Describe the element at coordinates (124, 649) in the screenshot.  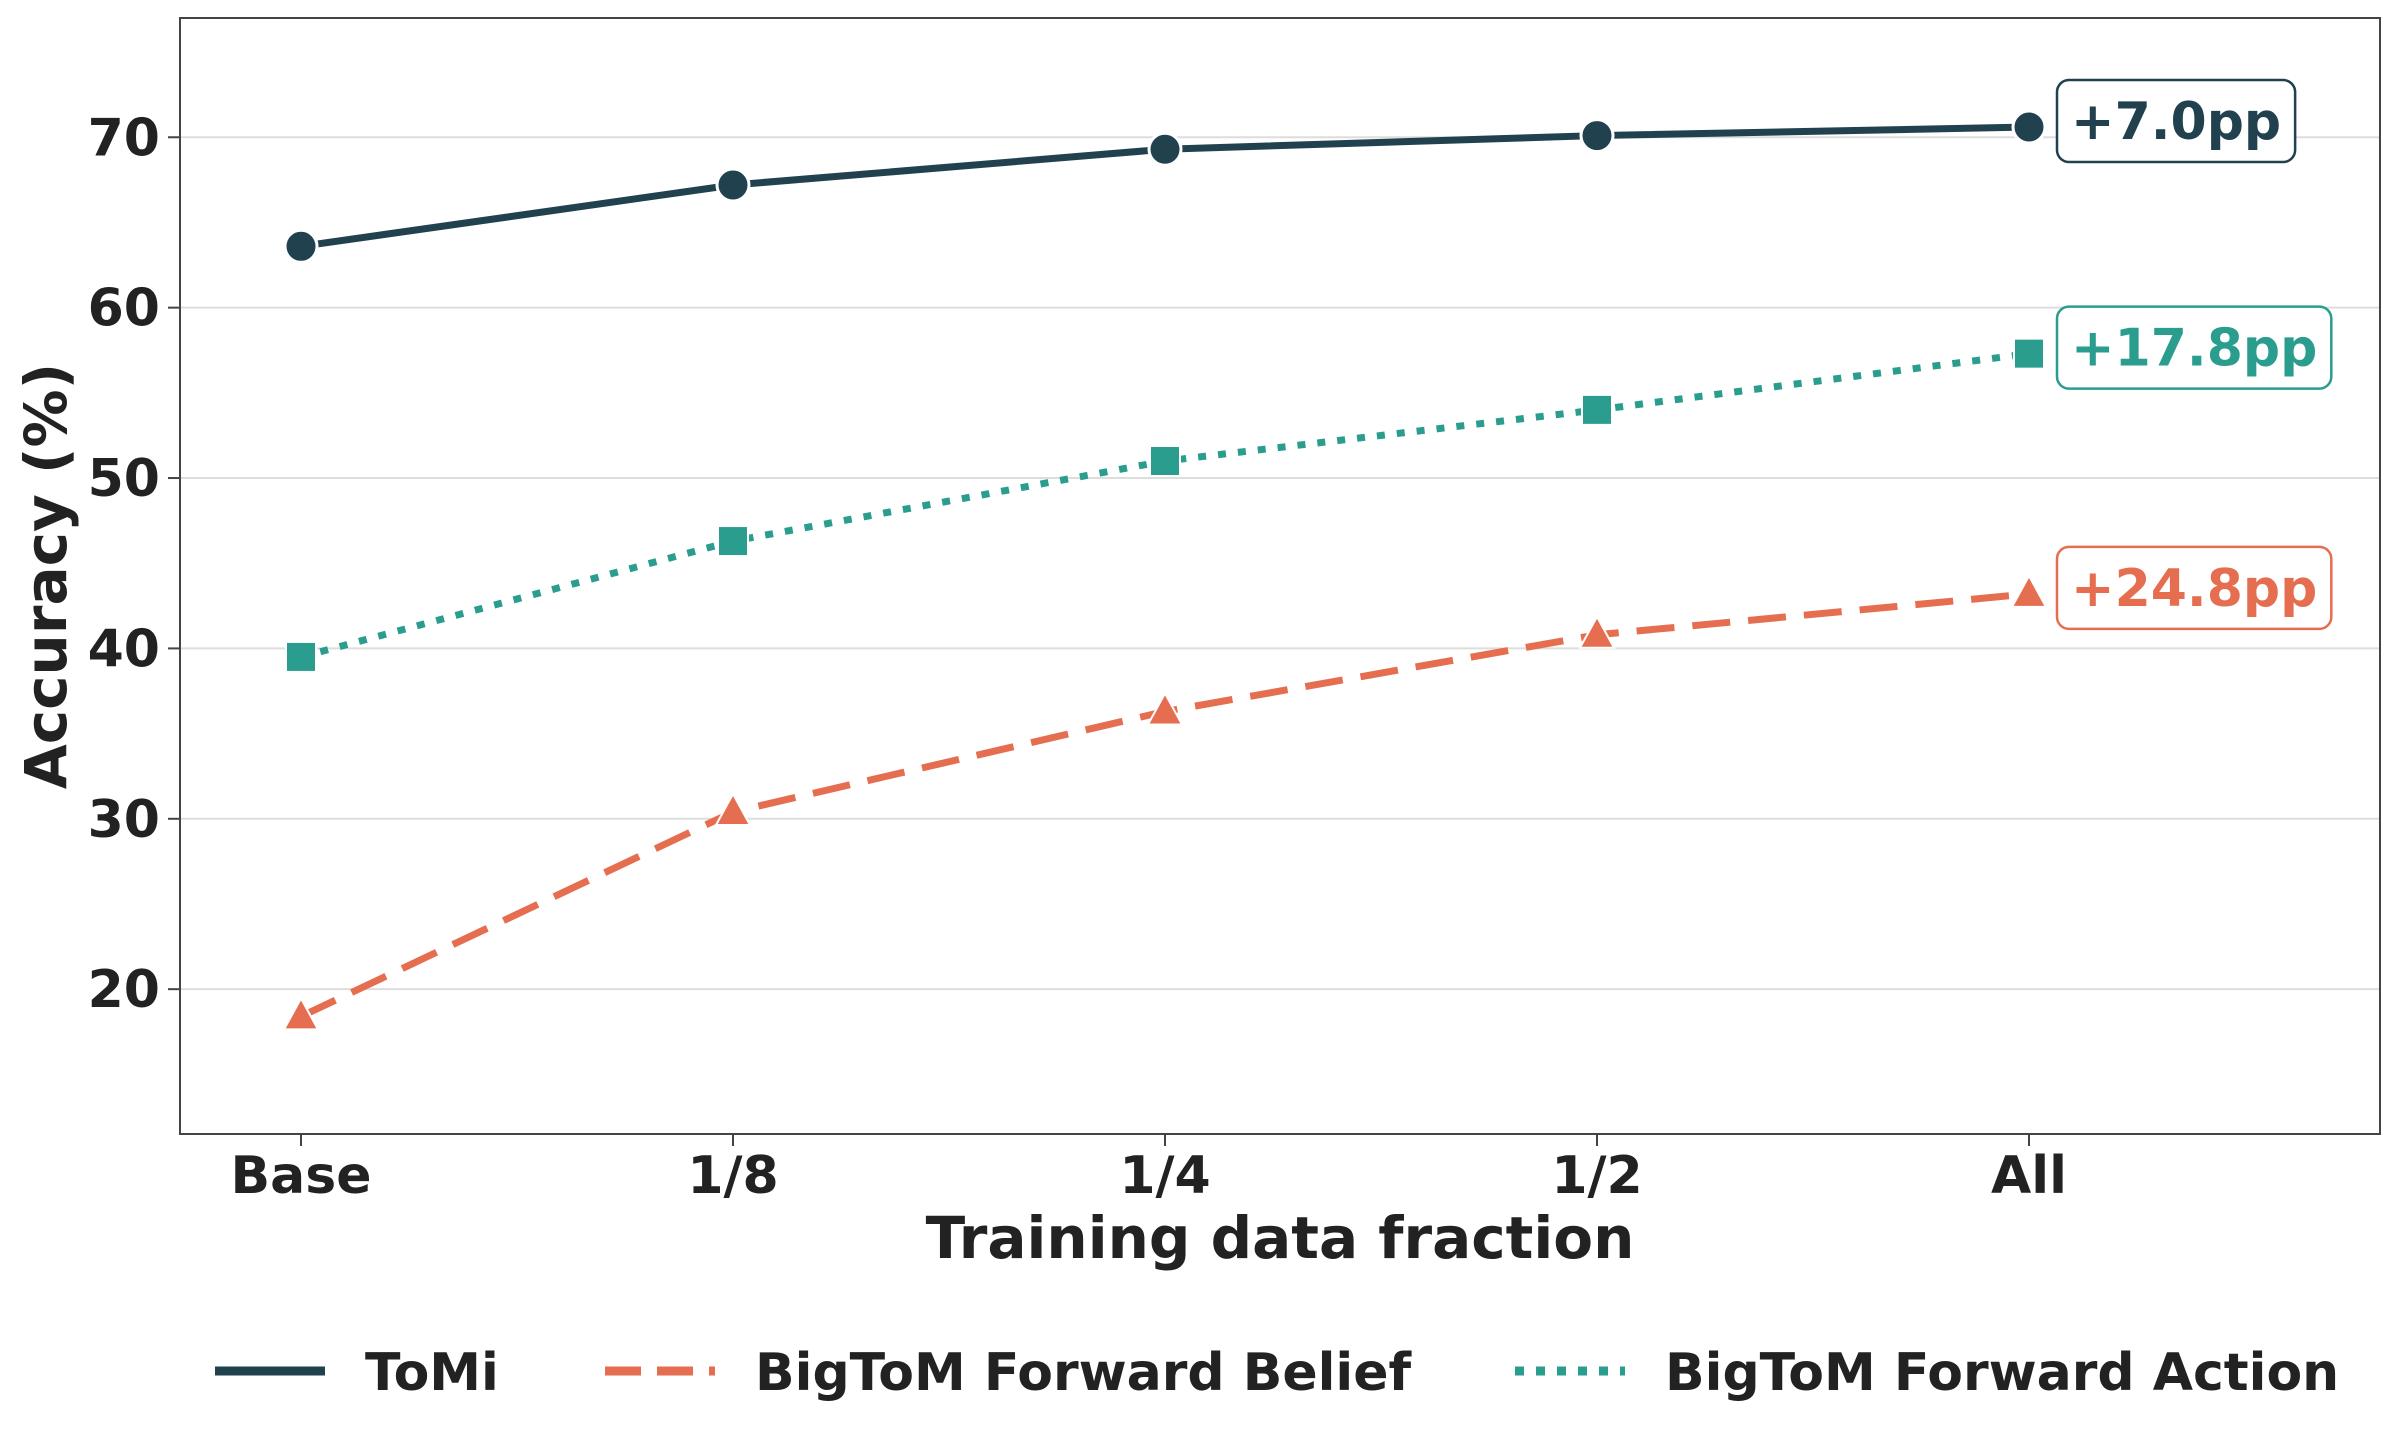
I see `y-tick-label: 40` at that location.